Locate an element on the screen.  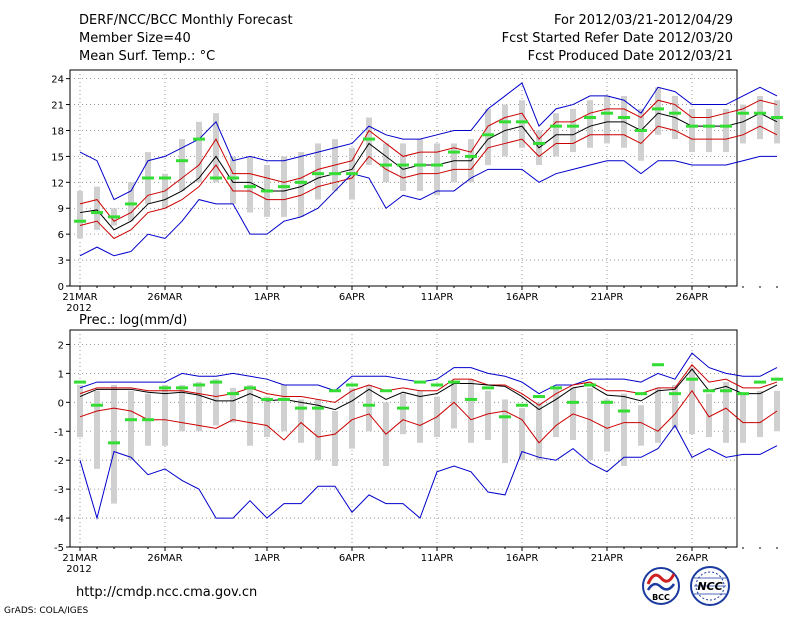
x-tick-label: 26MAR is located at coordinates (164, 297).